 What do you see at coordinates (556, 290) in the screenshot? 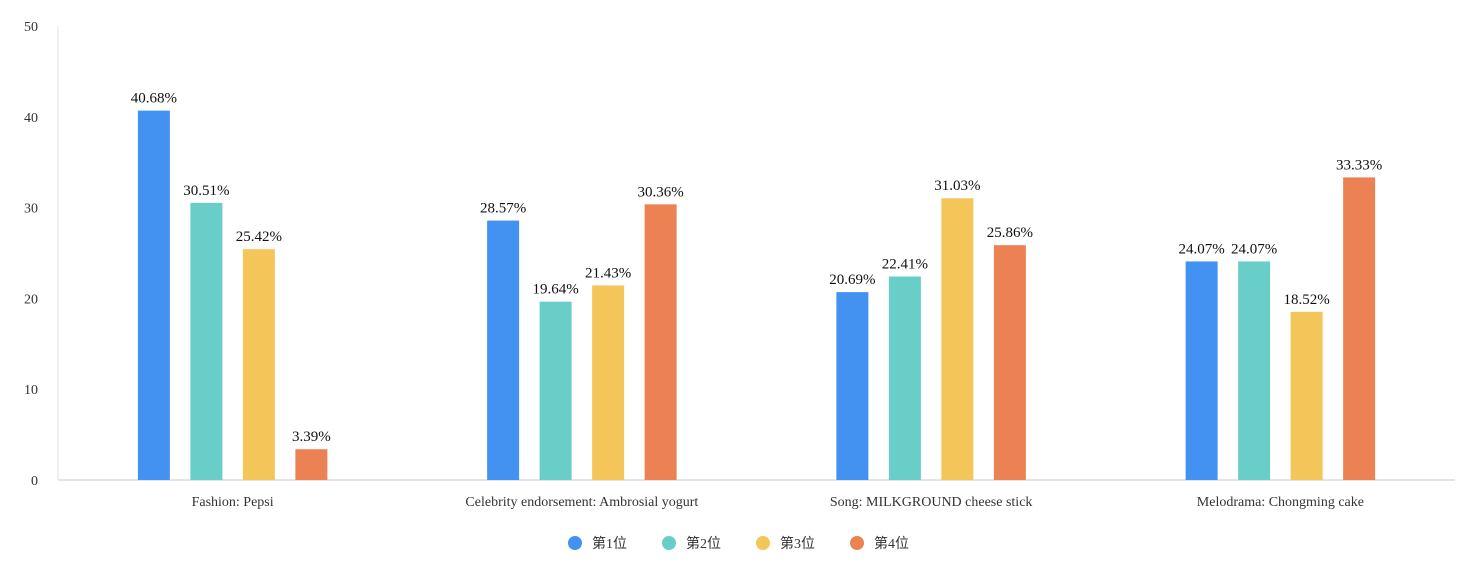
I see `data-label: 19.64%` at bounding box center [556, 290].